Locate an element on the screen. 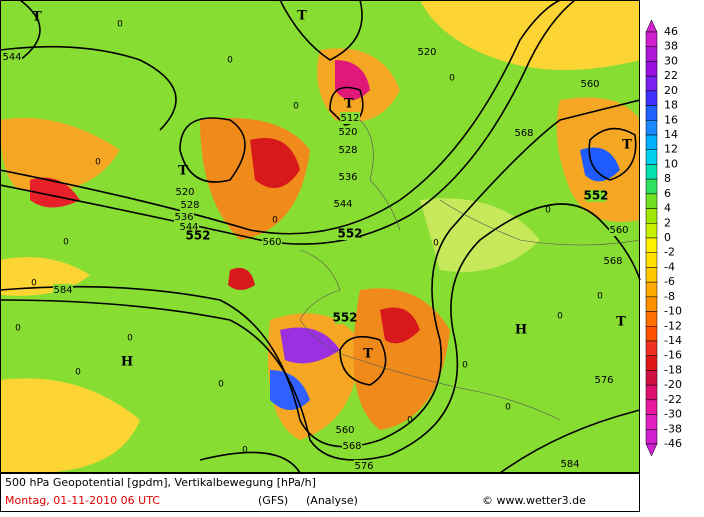 This screenshot has width=704, height=517. contour-label: 520 is located at coordinates (347, 132).